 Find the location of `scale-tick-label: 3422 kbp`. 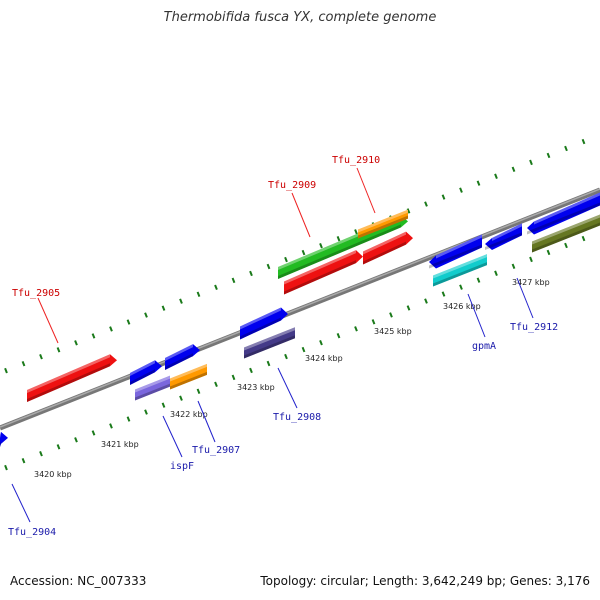

scale-tick-label: 3422 kbp is located at coordinates (189, 414).